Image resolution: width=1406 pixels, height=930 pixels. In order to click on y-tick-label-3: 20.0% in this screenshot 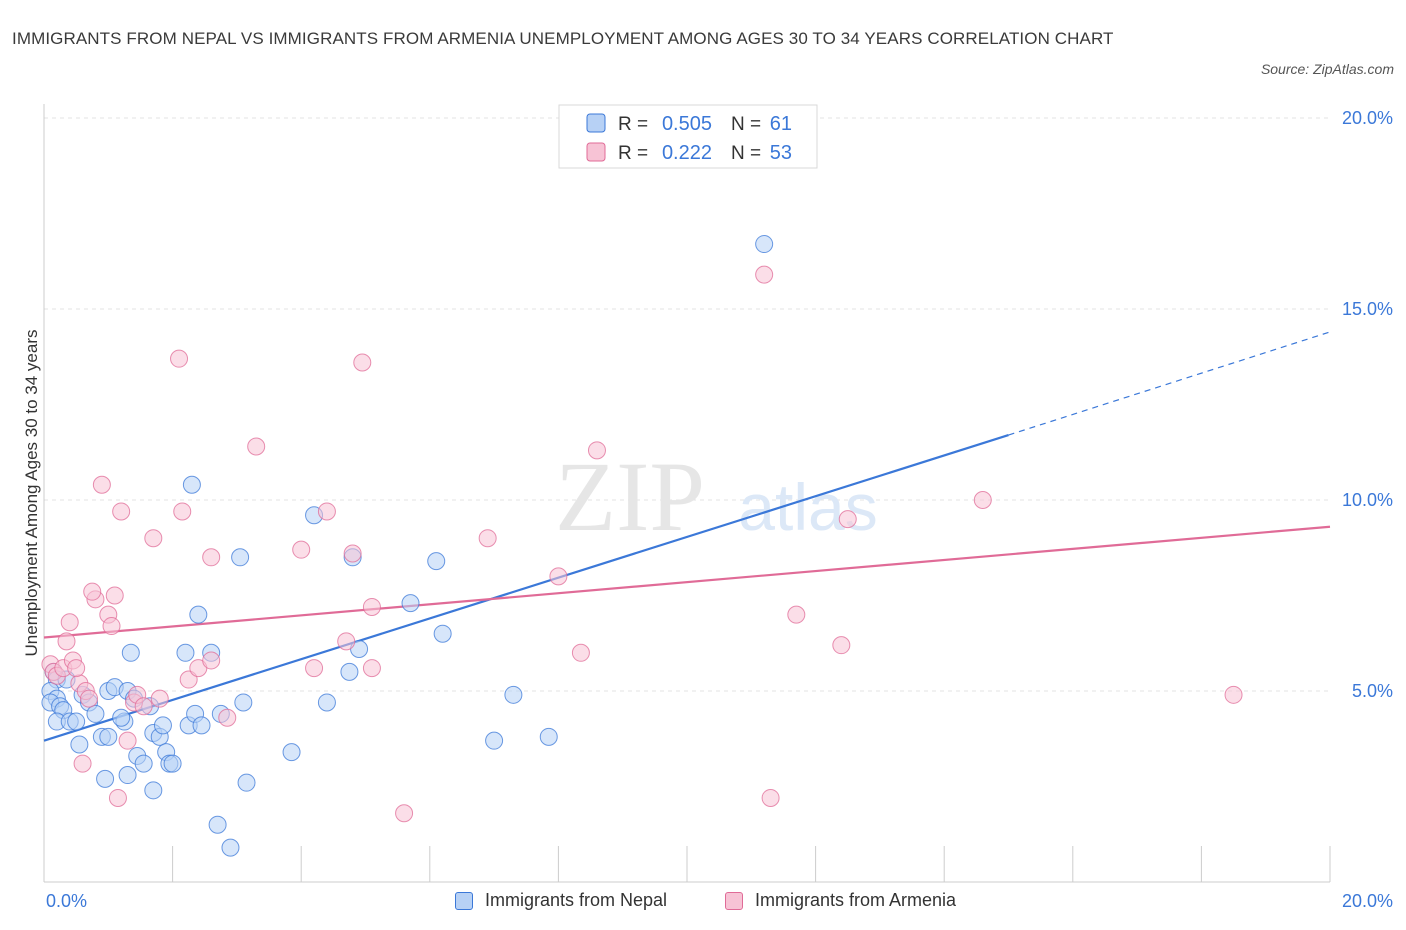, I will do `click(1367, 118)`.